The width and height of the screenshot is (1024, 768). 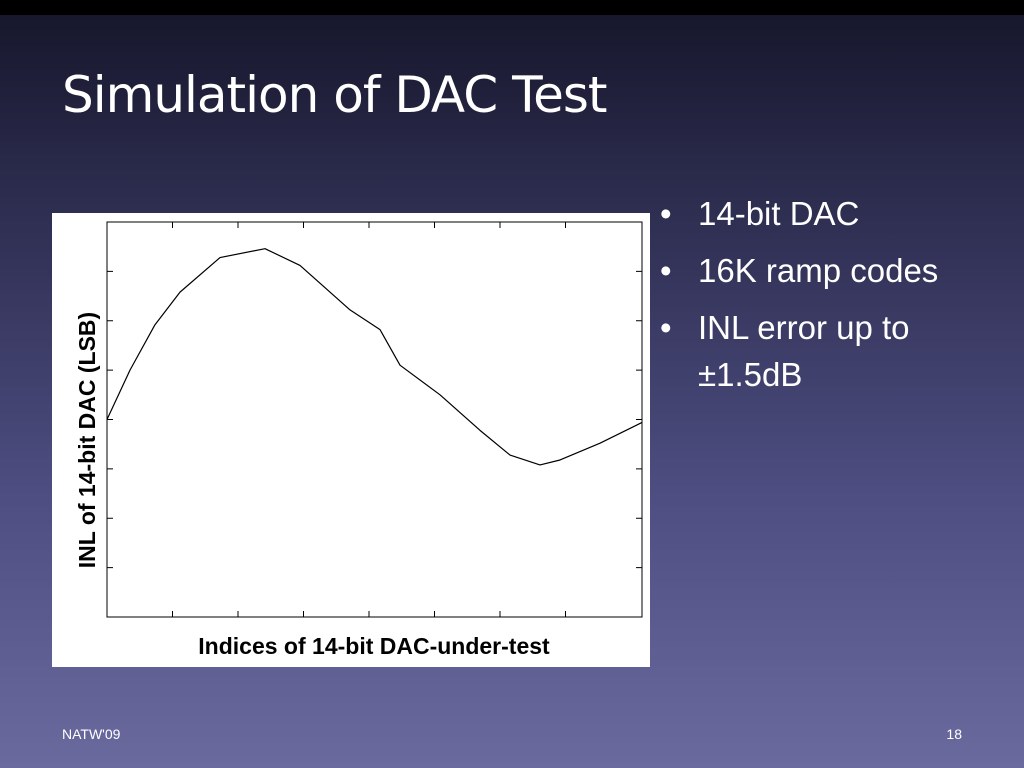 I want to click on bullet: INL error up to ±1.5dB, so click(x=830, y=351).